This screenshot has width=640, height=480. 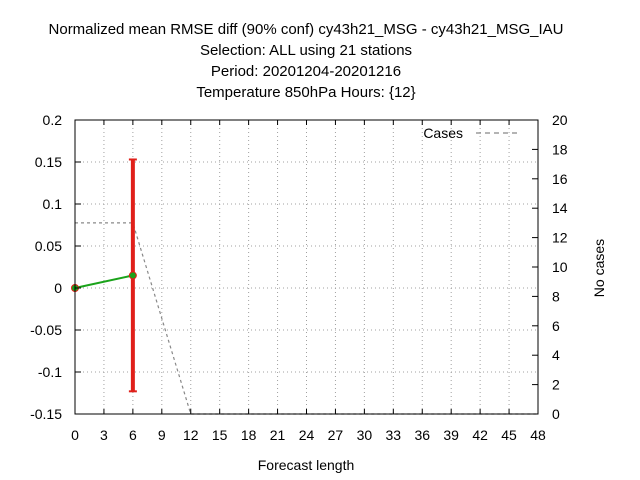 I want to click on y2-tick-label: 14, so click(x=560, y=208).